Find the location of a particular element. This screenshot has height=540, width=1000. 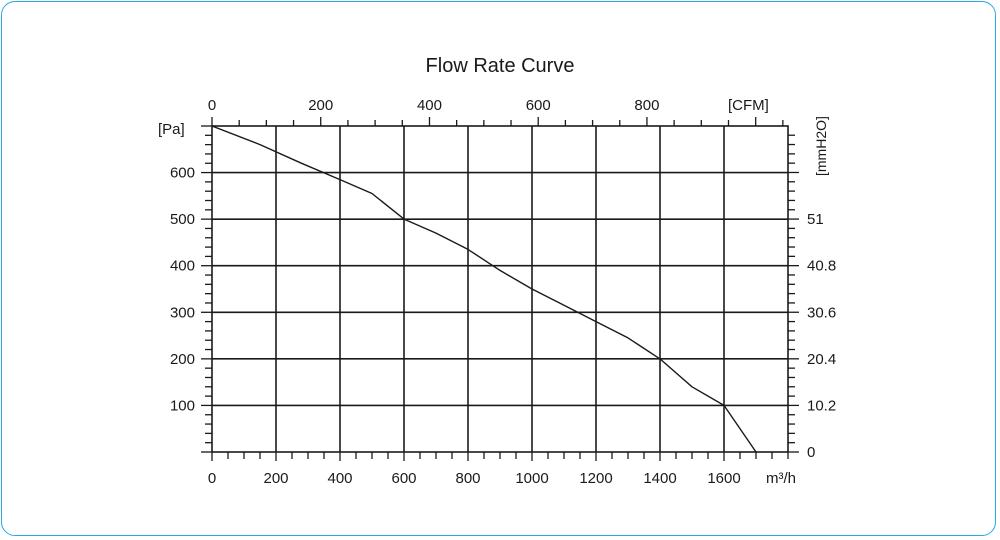

top-tick-label: 0 is located at coordinates (212, 105).